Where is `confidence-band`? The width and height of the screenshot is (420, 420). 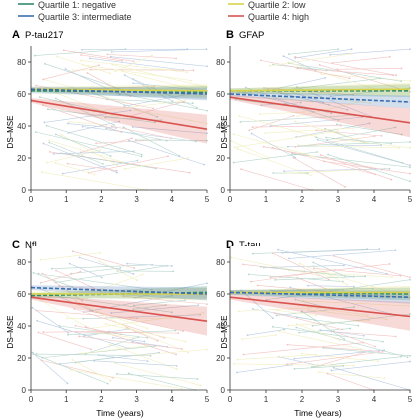 confidence-band is located at coordinates (320, 116).